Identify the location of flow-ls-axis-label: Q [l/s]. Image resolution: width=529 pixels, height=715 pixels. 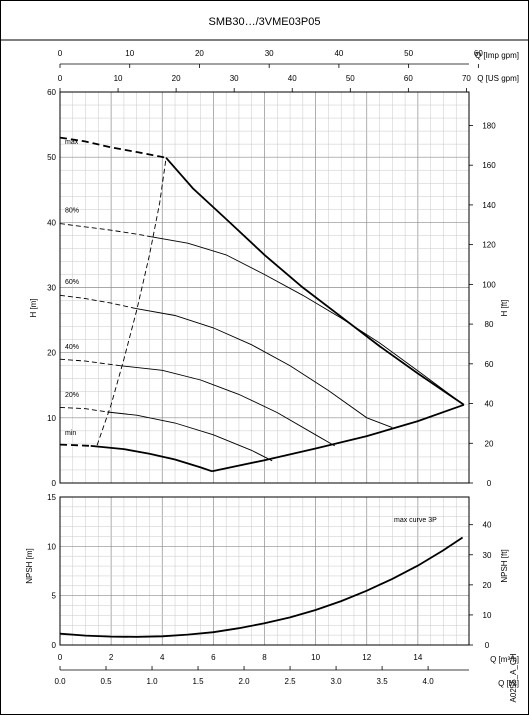
(508, 683).